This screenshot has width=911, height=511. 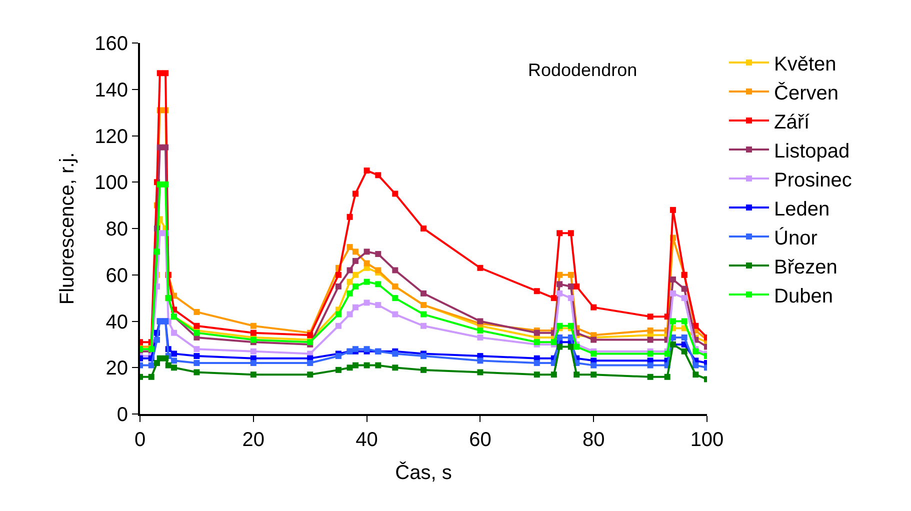 What do you see at coordinates (117, 275) in the screenshot?
I see `y-tick-label: 60` at bounding box center [117, 275].